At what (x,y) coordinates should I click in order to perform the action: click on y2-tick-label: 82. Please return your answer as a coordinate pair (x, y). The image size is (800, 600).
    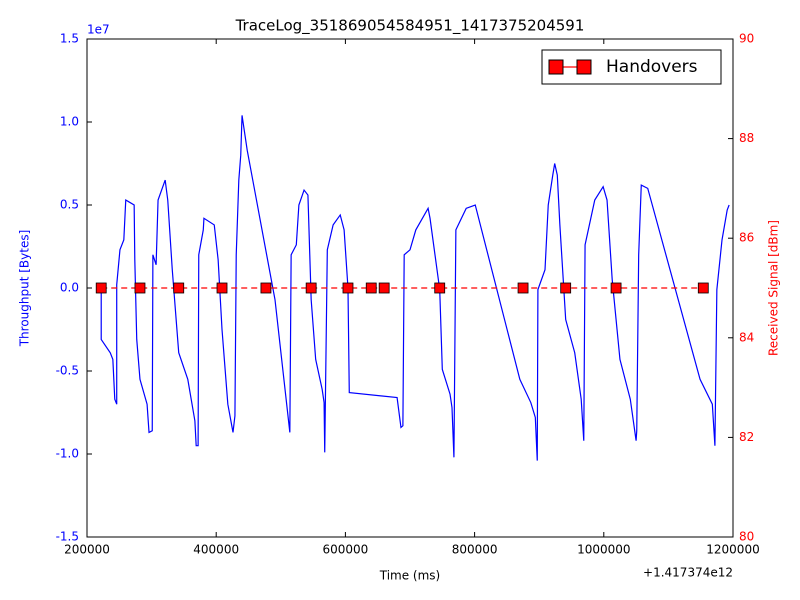
    Looking at the image, I should click on (746, 437).